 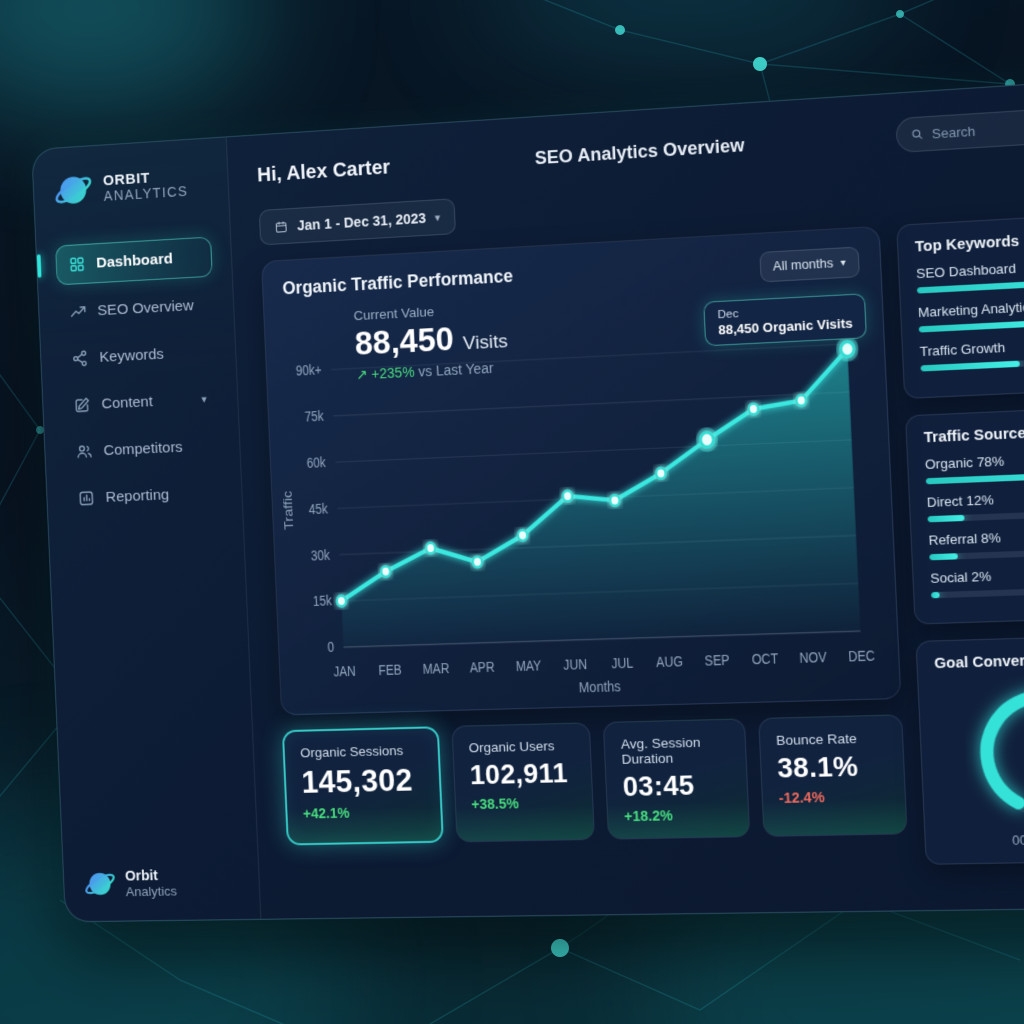 I want to click on sidebar-item-reporting: Reporting, so click(x=144, y=496).